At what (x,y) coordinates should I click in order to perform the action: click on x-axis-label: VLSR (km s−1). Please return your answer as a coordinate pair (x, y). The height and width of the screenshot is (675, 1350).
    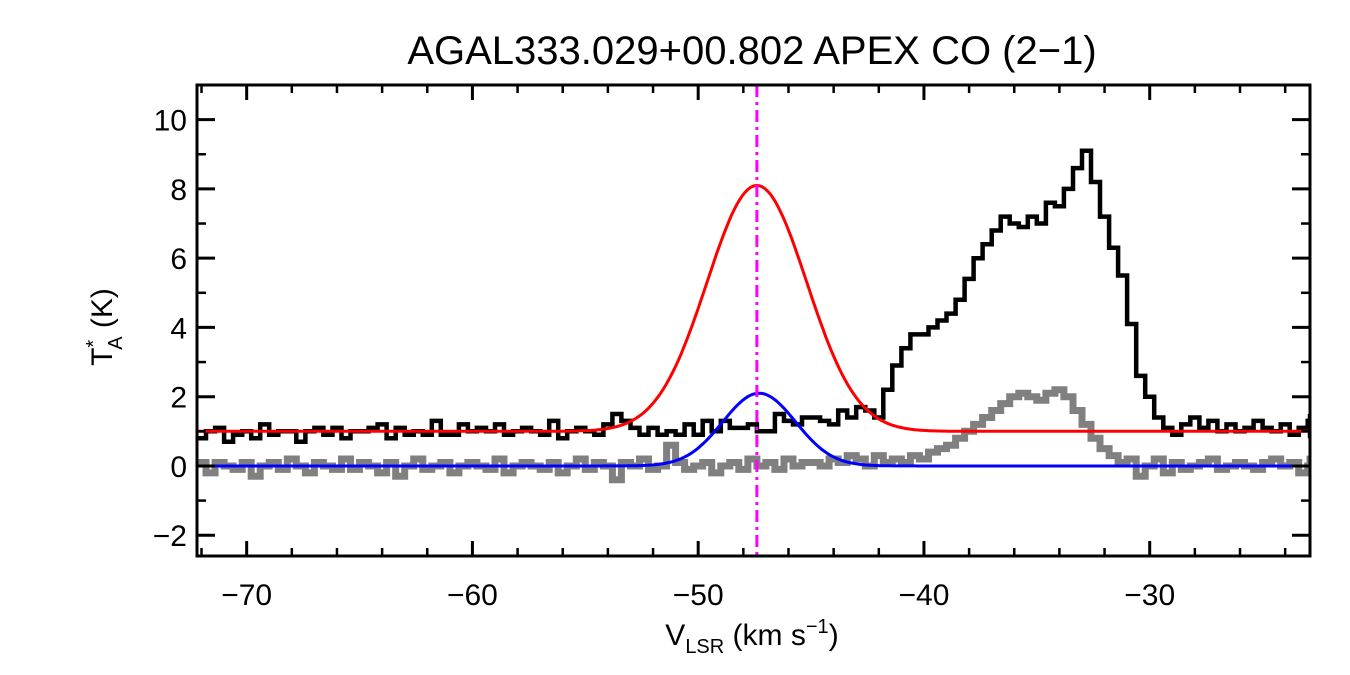
    Looking at the image, I should click on (751, 637).